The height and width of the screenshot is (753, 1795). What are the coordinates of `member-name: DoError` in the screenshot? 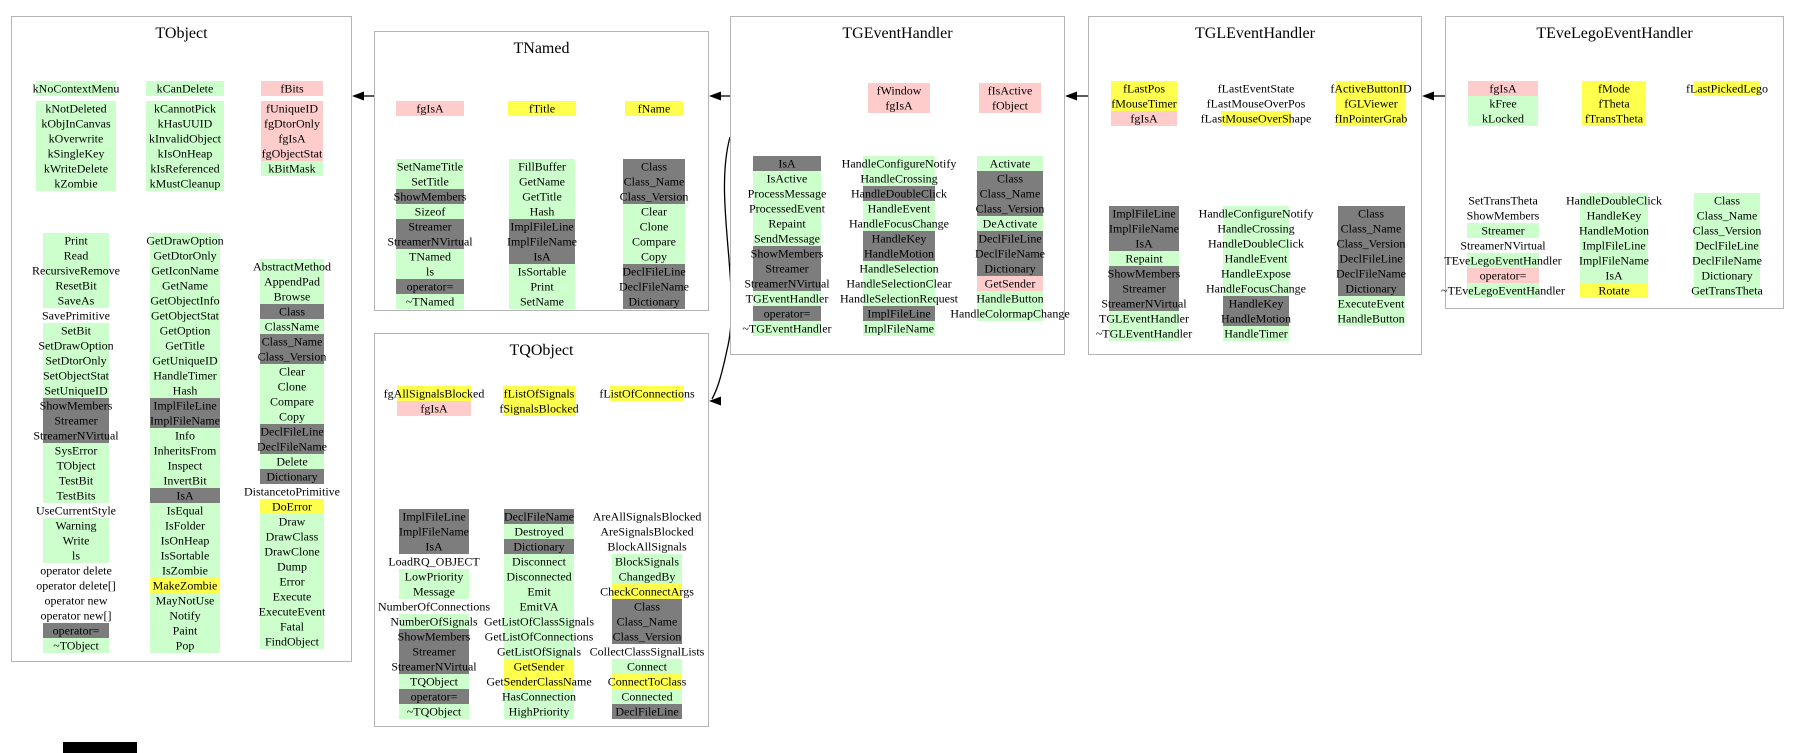 It's located at (292, 506).